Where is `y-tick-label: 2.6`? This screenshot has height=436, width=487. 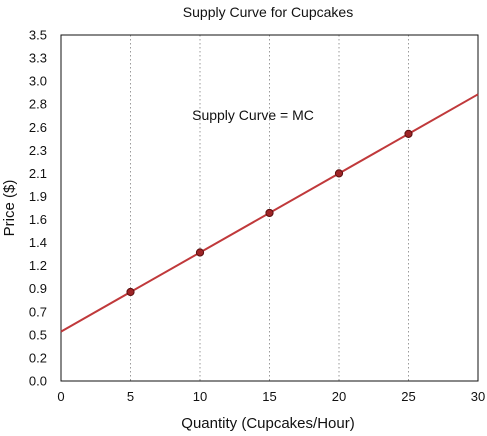
y-tick-label: 2.6 is located at coordinates (38, 127).